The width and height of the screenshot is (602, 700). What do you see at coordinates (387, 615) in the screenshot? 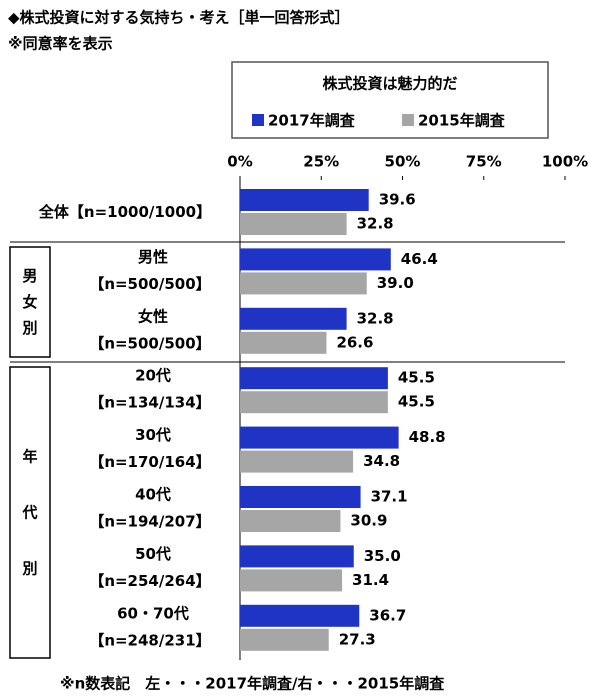
I see `value-label: 36.7` at bounding box center [387, 615].